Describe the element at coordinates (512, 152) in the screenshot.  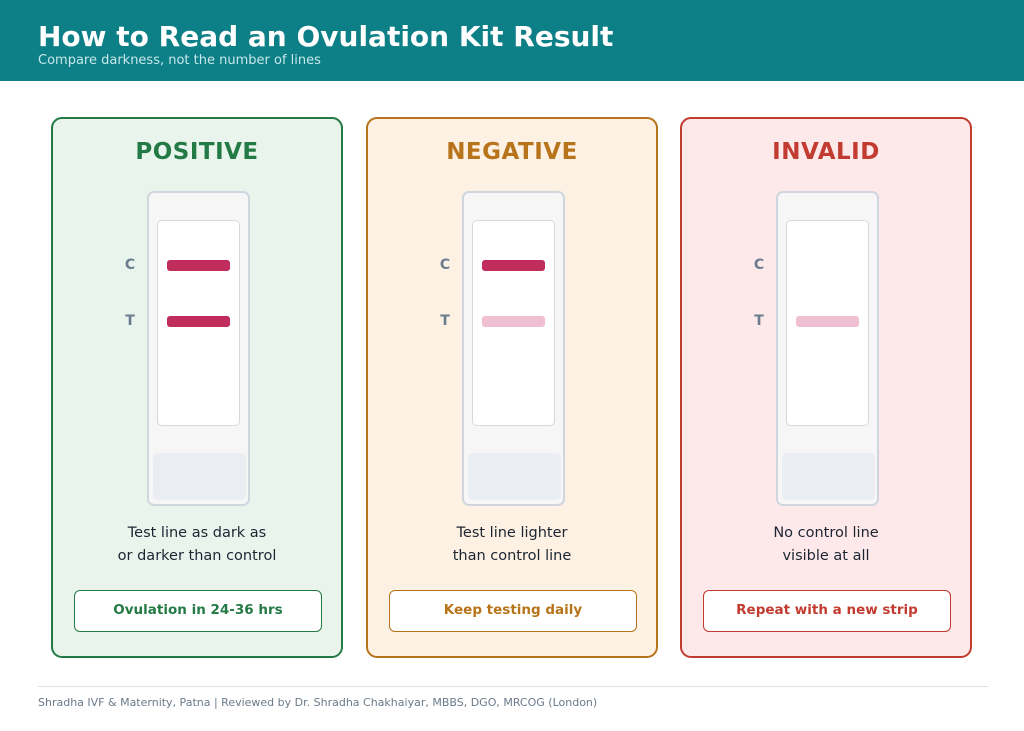
I see `card-title: NEGATIVE` at that location.